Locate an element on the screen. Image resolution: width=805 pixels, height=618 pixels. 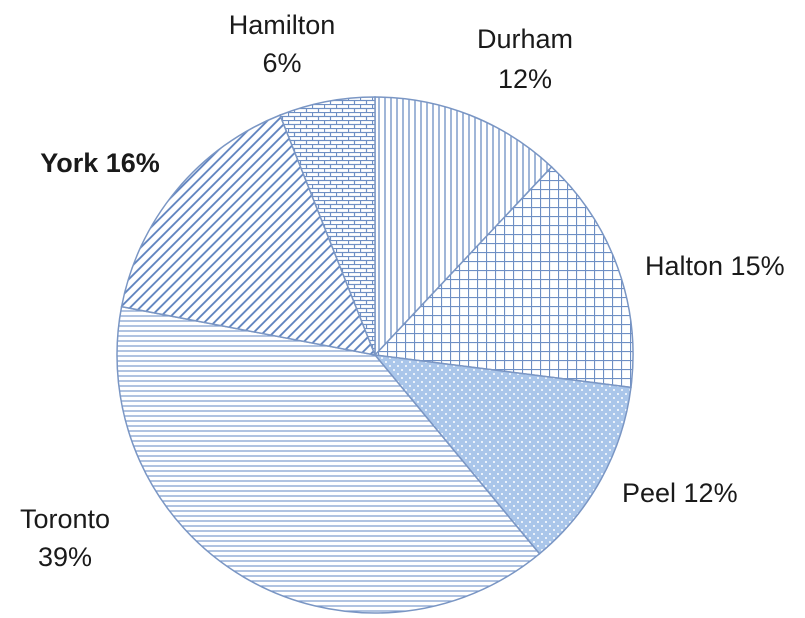
pie-slice-hamilton is located at coordinates (327, 226).